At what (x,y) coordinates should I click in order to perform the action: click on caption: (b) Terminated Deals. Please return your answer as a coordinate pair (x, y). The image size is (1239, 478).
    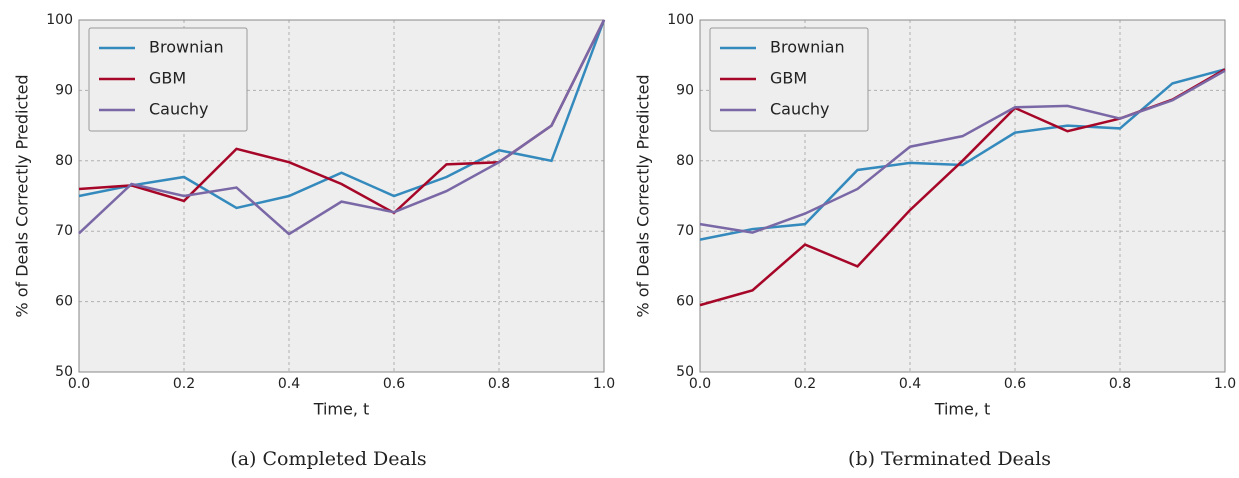
    Looking at the image, I should click on (949, 459).